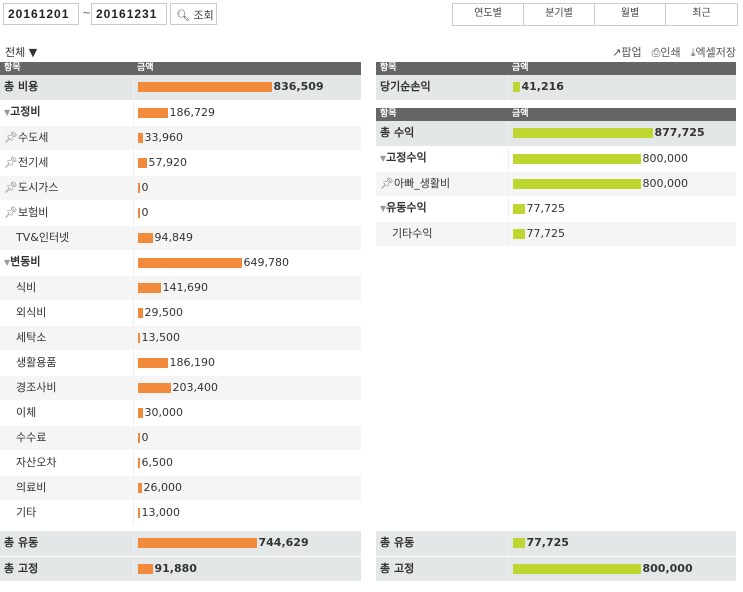 The image size is (743, 592). I want to click on table-row: 📌︎수도세 33,960, so click(180, 138).